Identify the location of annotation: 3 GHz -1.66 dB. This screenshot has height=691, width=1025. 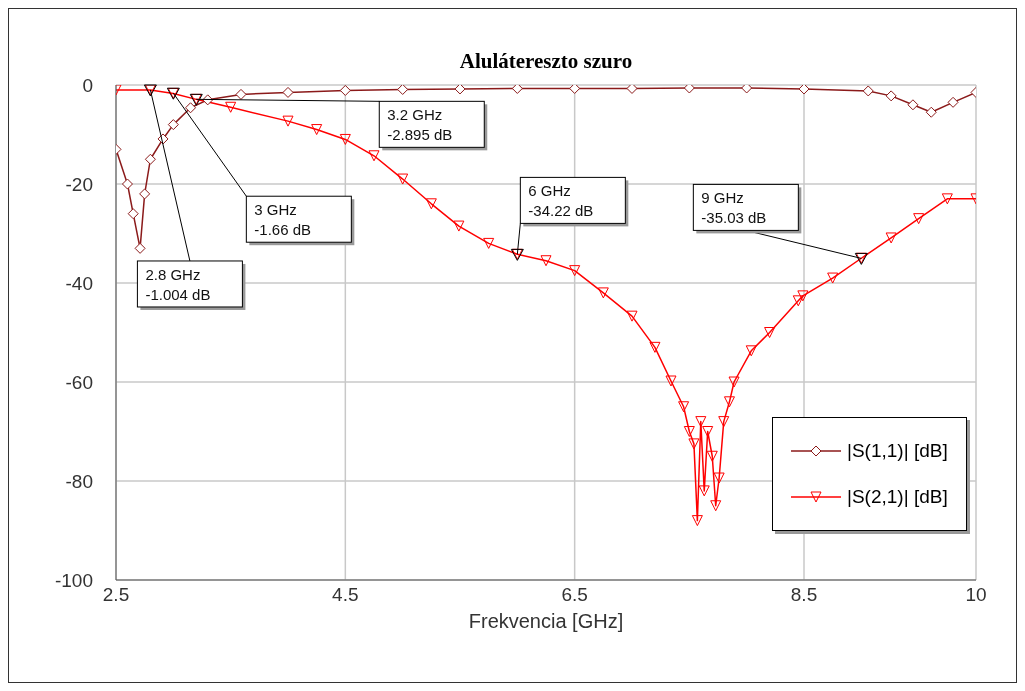
(283, 220).